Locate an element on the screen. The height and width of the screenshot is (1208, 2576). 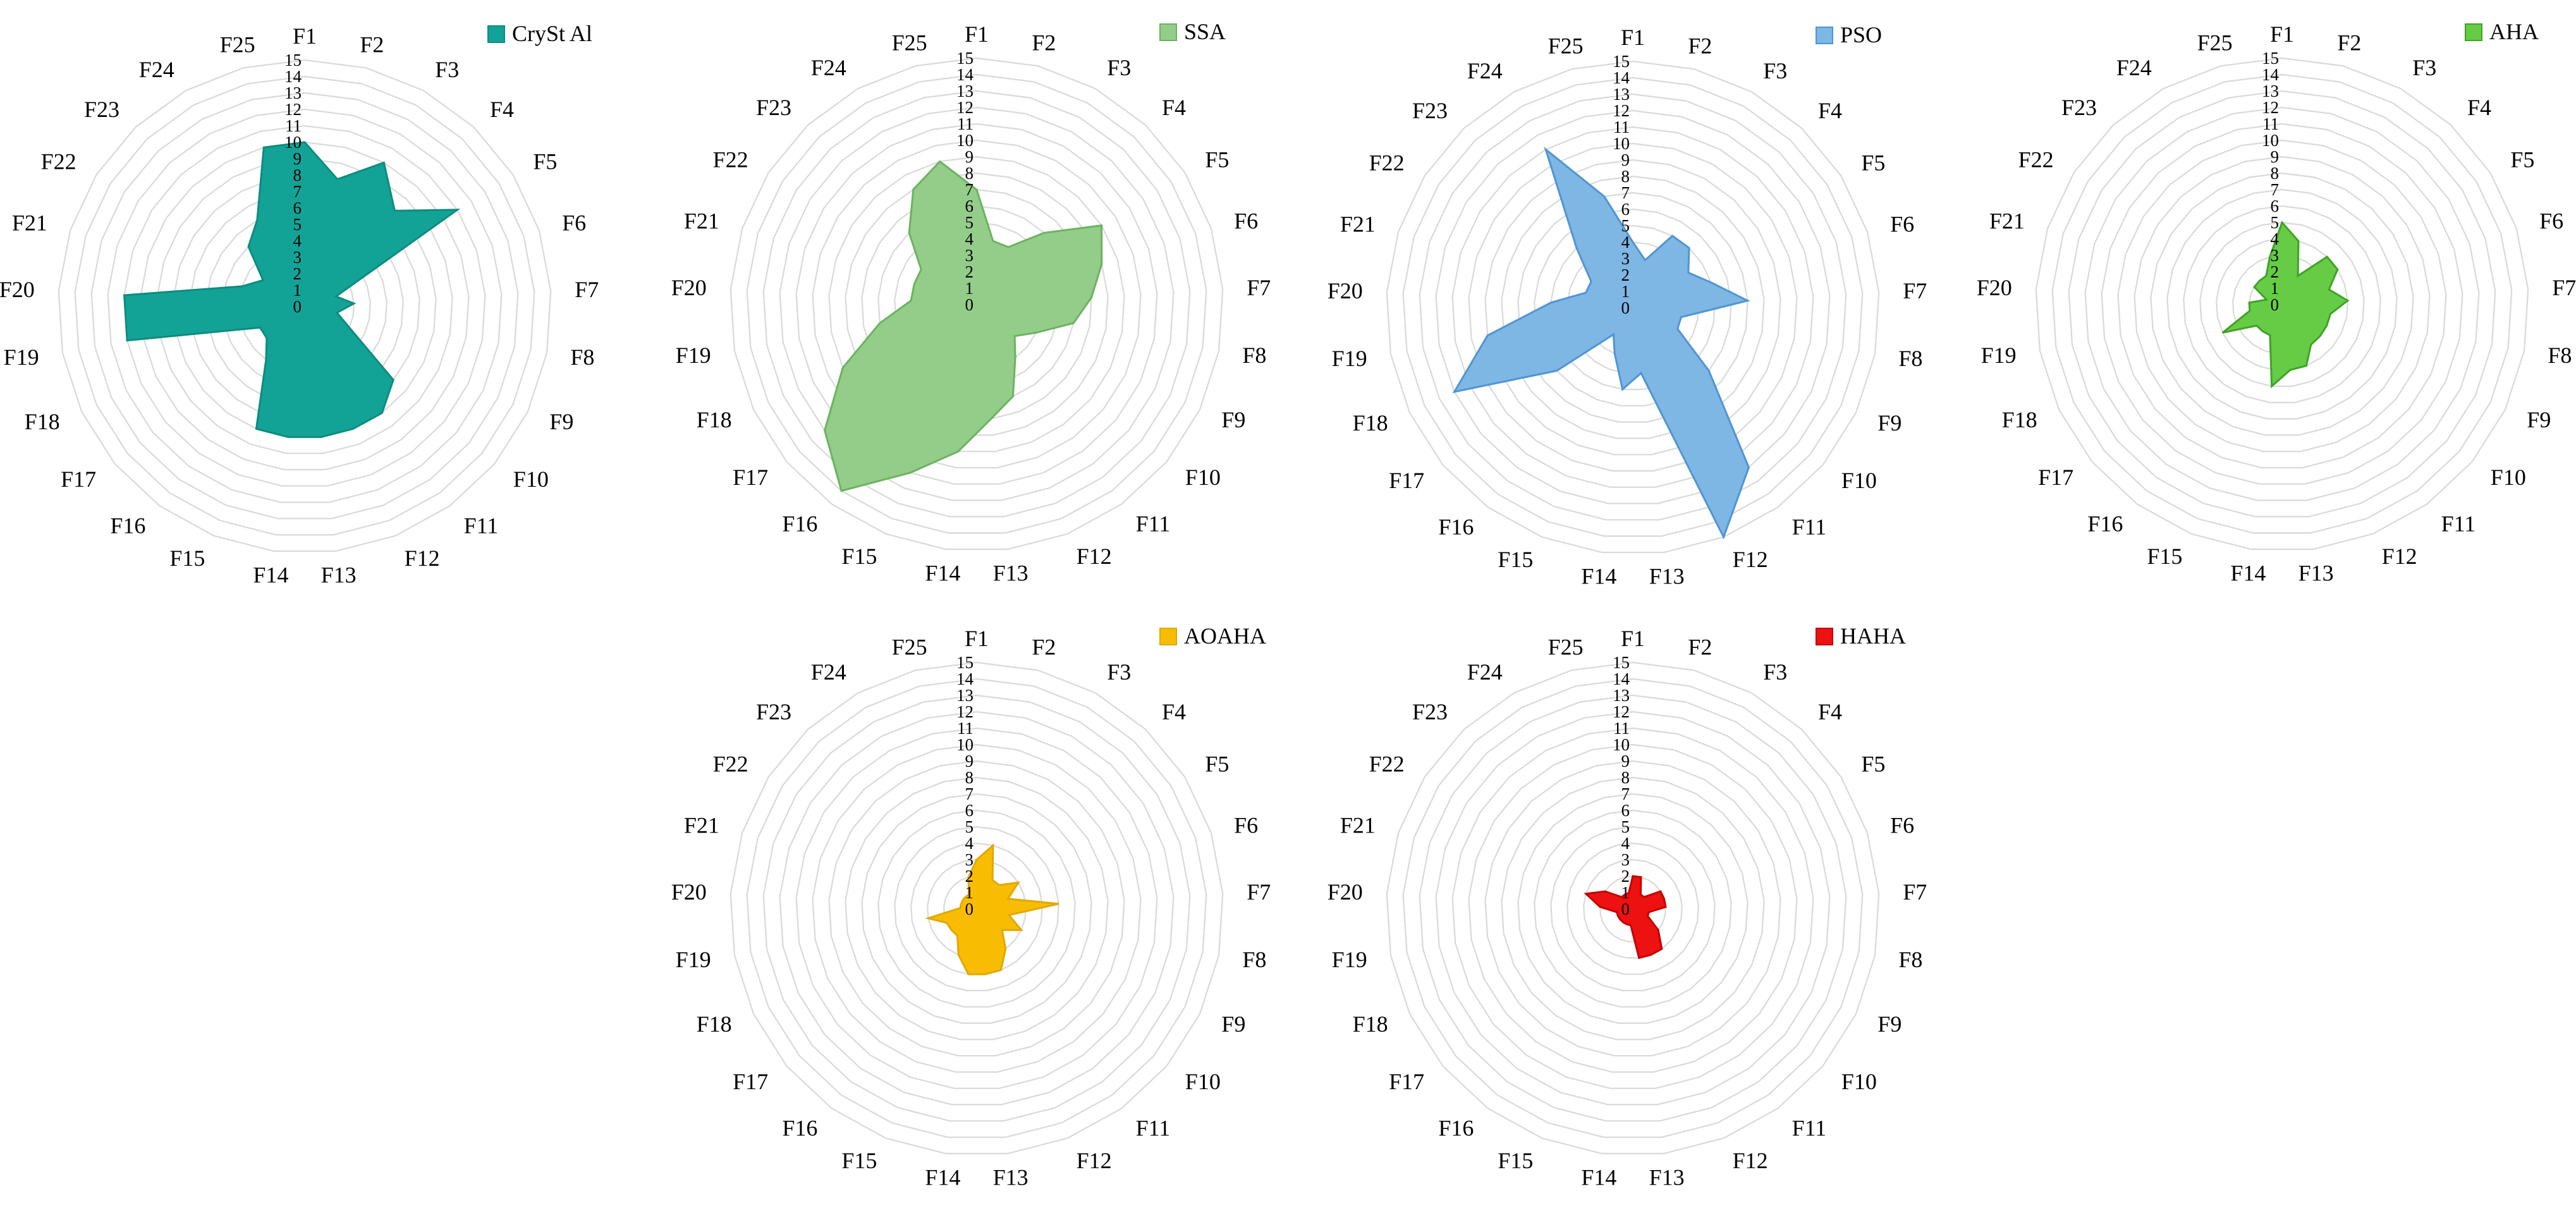
series-area-ssa is located at coordinates (963, 326).